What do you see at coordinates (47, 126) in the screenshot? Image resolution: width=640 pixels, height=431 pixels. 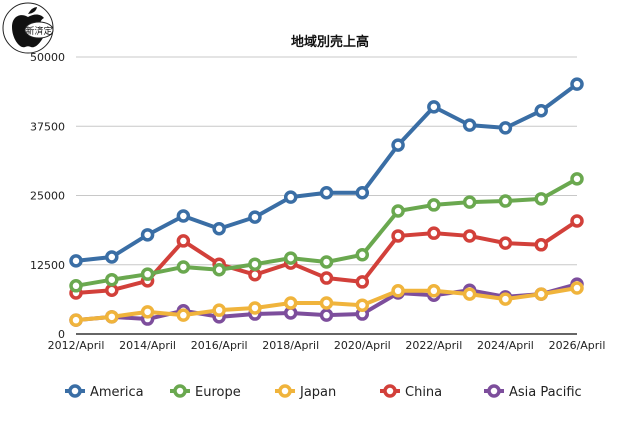 I see `y-tick-label: 37500` at bounding box center [47, 126].